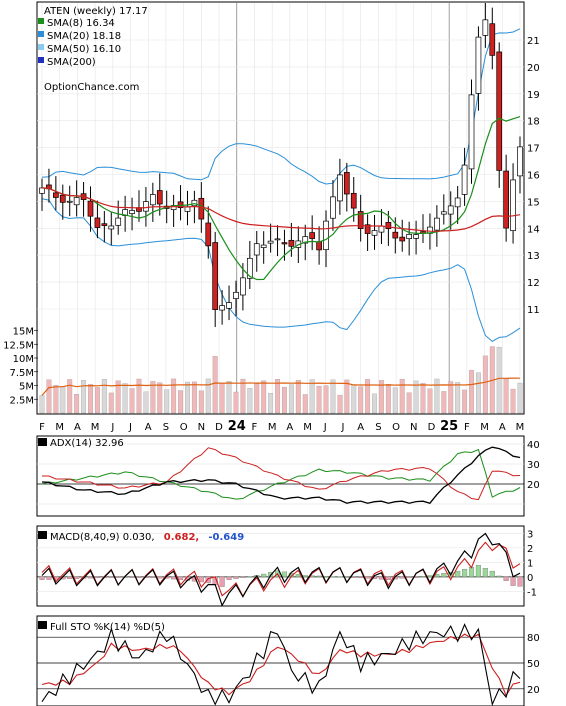 The height and width of the screenshot is (706, 566). I want to click on x-tick-label: D, so click(219, 427).